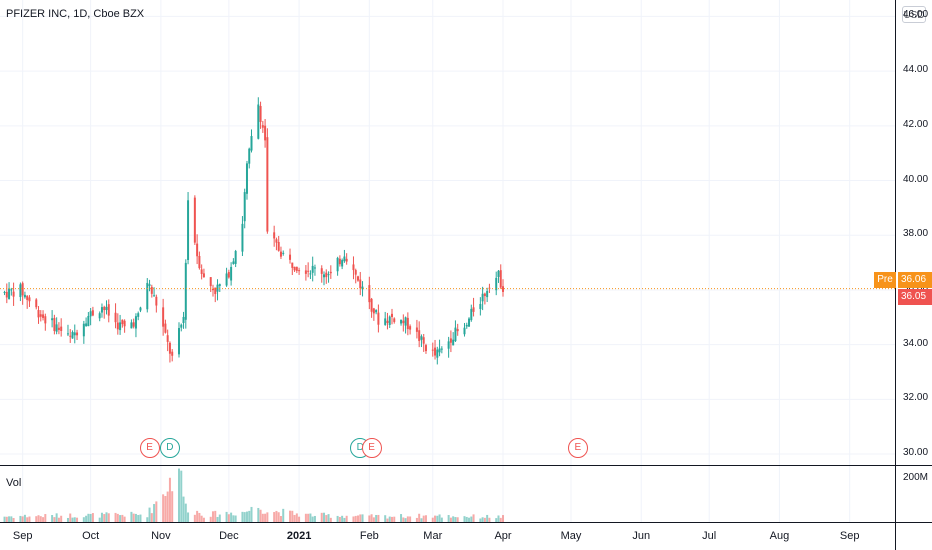  What do you see at coordinates (914, 14) in the screenshot?
I see `currency-button: USD` at bounding box center [914, 14].